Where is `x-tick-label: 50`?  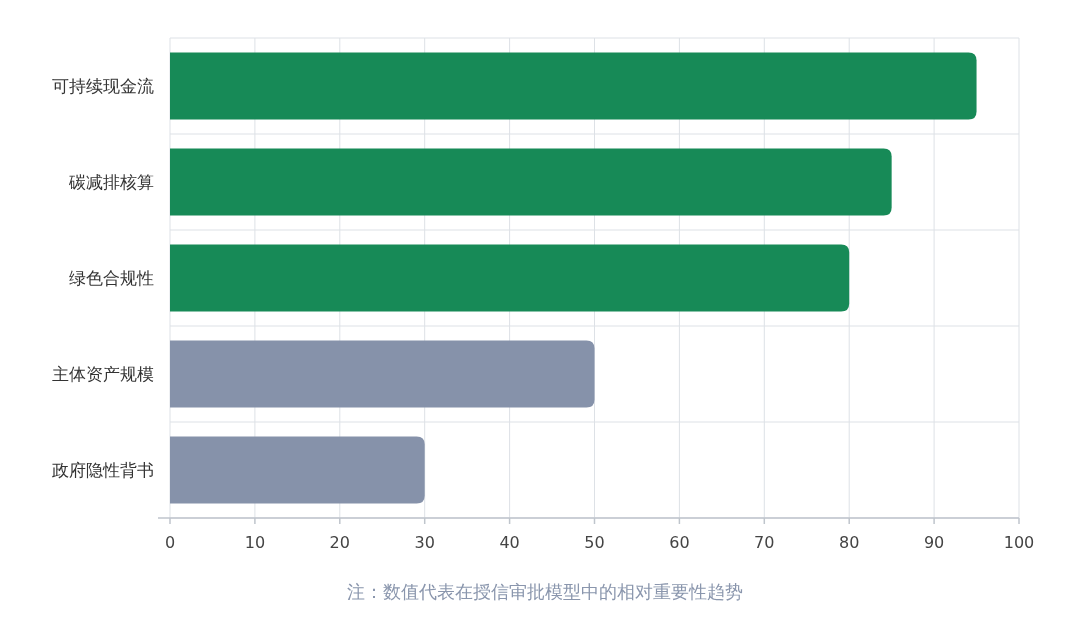 x-tick-label: 50 is located at coordinates (594, 542).